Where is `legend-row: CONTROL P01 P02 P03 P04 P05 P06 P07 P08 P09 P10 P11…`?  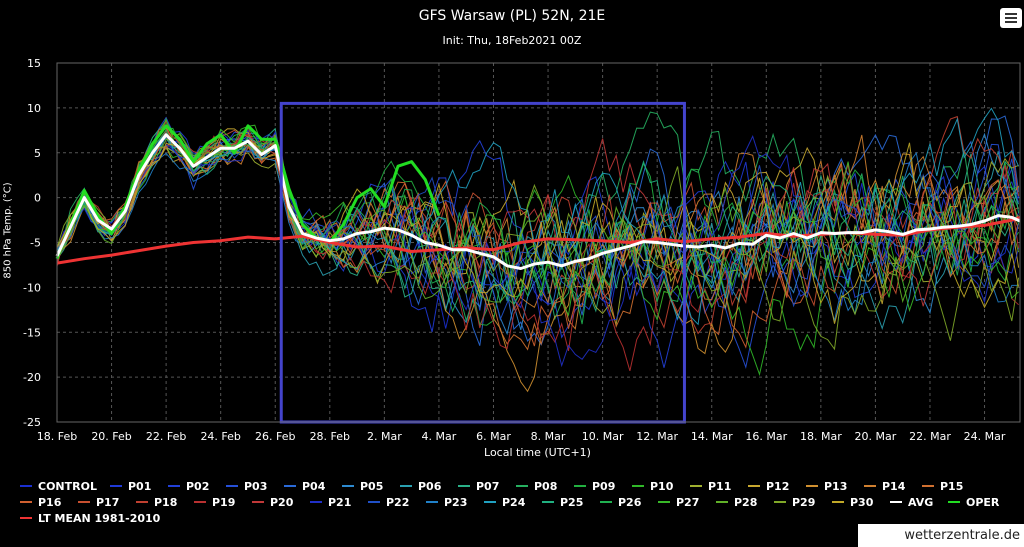
legend-row: CONTROL P01 P02 P03 P04 P05 P06 P07 P08 P09 P10 P11… is located at coordinates (520, 486).